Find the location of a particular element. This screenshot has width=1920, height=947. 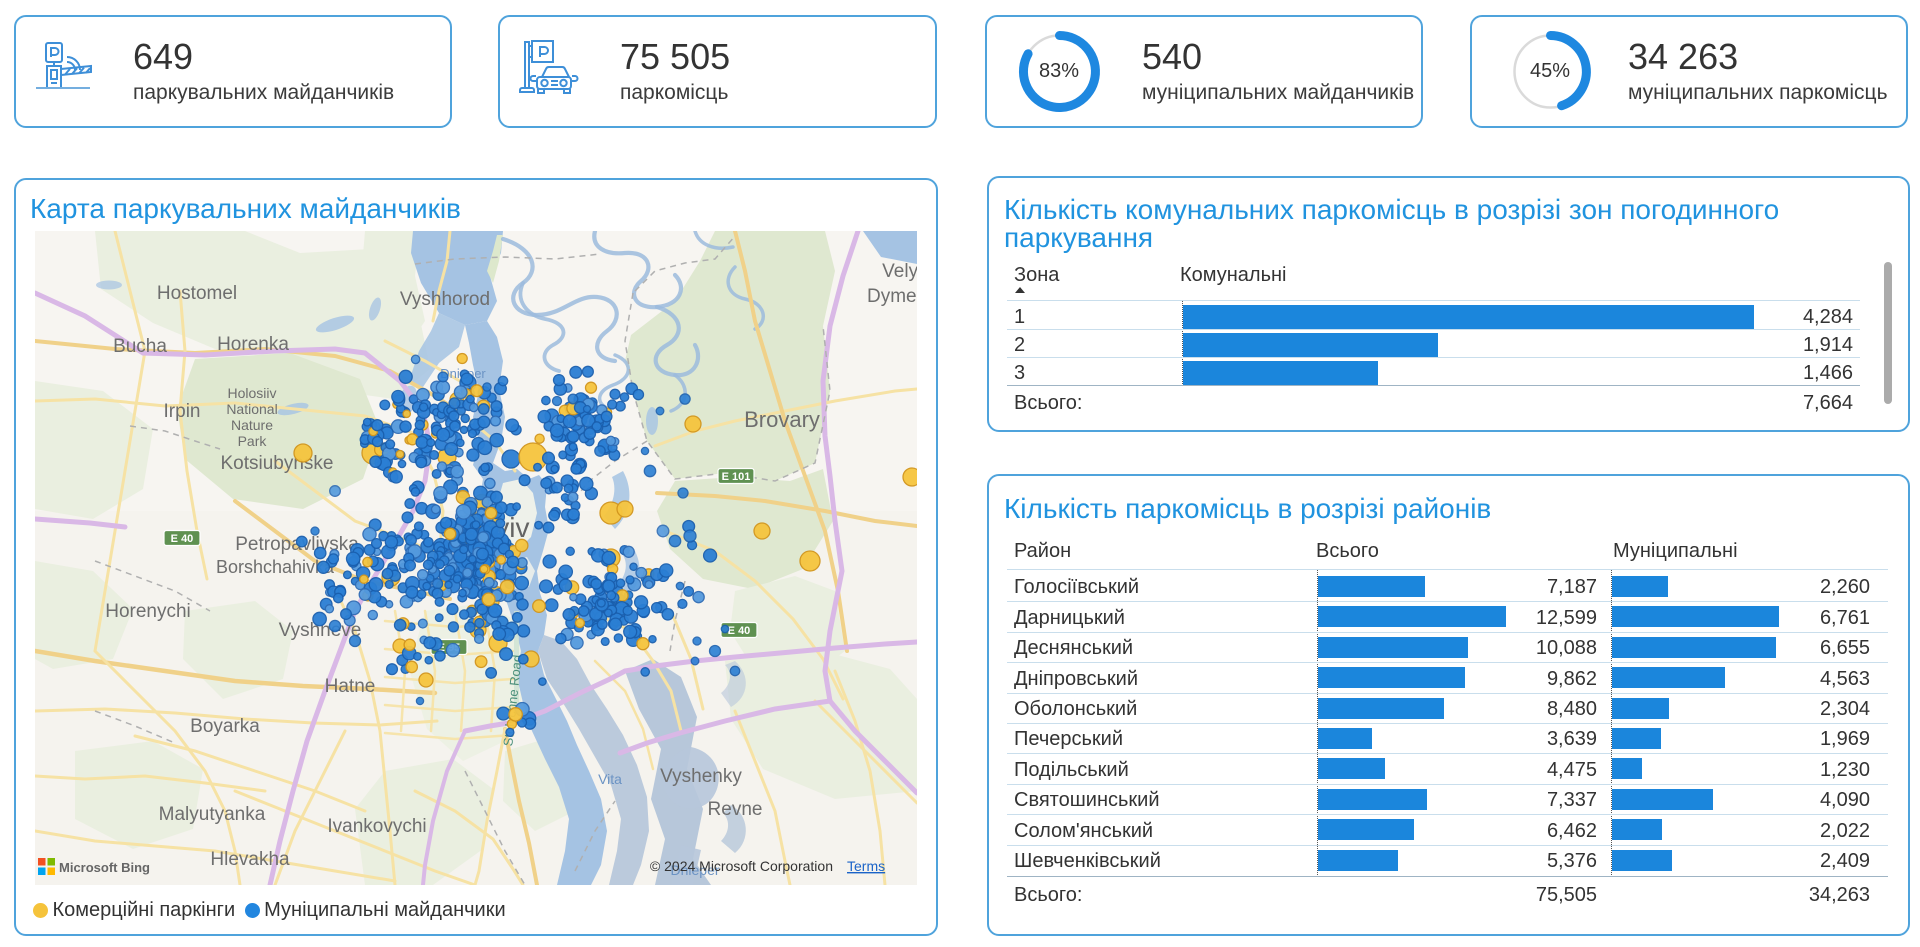

svg-text: Park is located at coordinates (253, 441).